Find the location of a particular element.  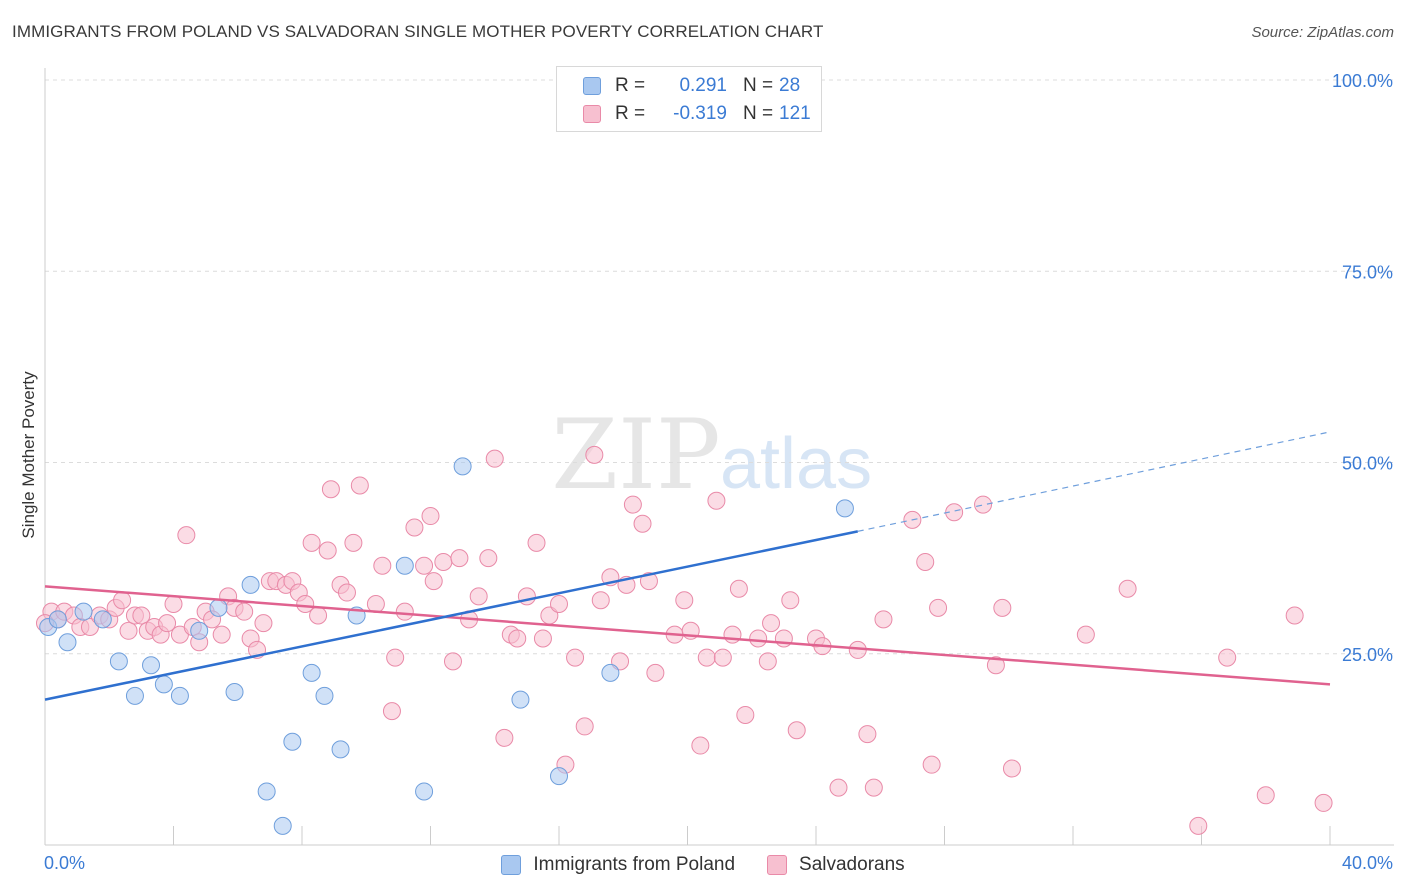

r-value: 0.291 is located at coordinates (703, 85).